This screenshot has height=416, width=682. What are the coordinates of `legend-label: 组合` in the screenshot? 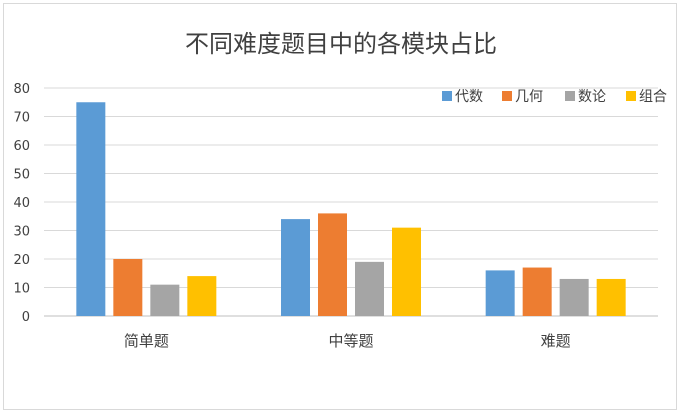 It's located at (653, 97).